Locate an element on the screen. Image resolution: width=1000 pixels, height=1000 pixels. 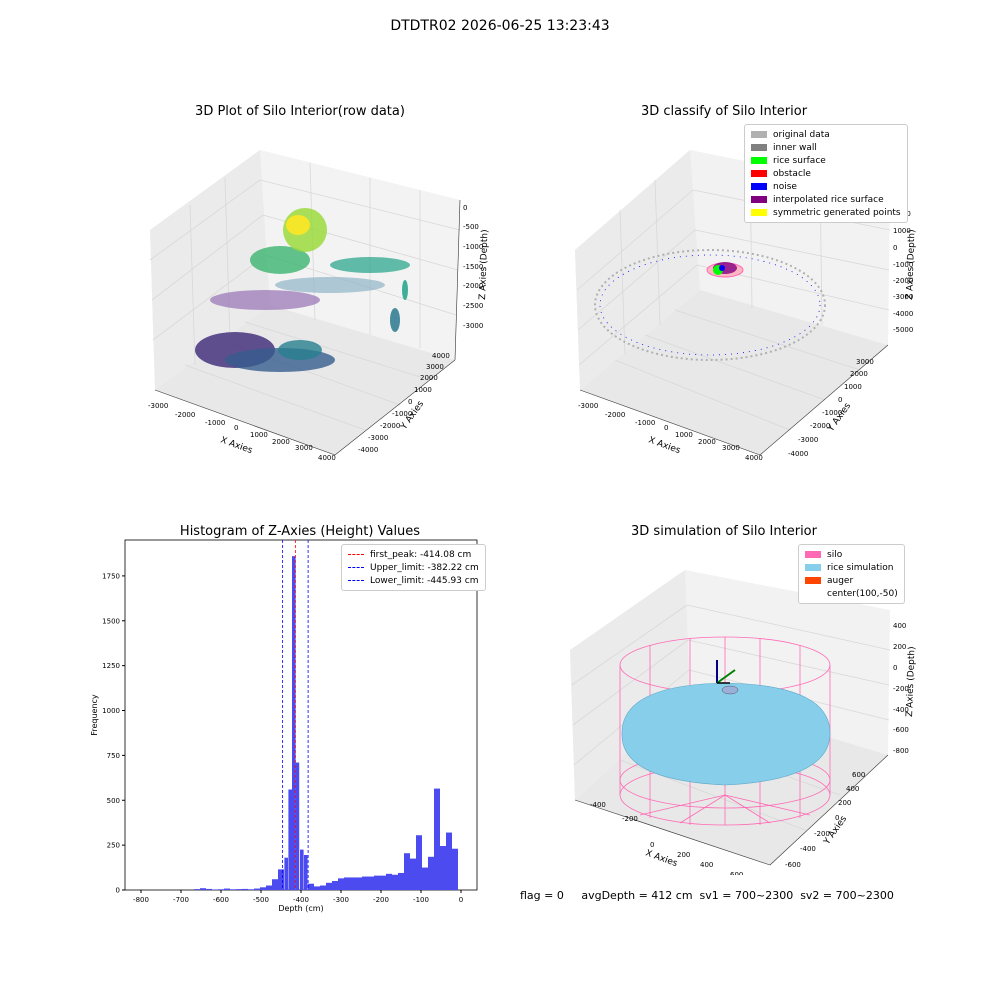
legend-entry: rice simulation is located at coordinates (851, 567).